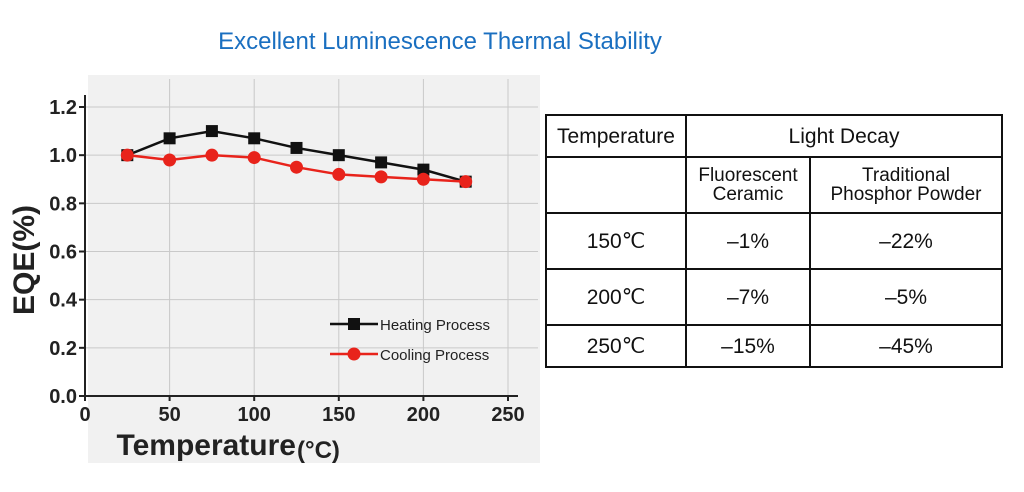  I want to click on subheader-phosphor-powder: Traditional Phosphor Powder, so click(906, 185).